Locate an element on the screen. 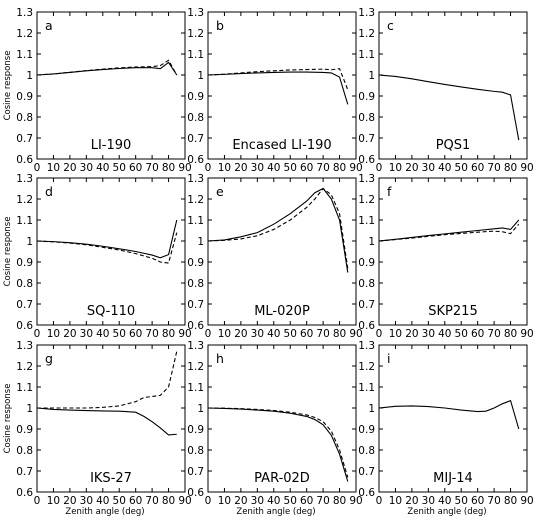 This screenshot has width=550, height=524. panel-title: LI-190 is located at coordinates (111, 145).